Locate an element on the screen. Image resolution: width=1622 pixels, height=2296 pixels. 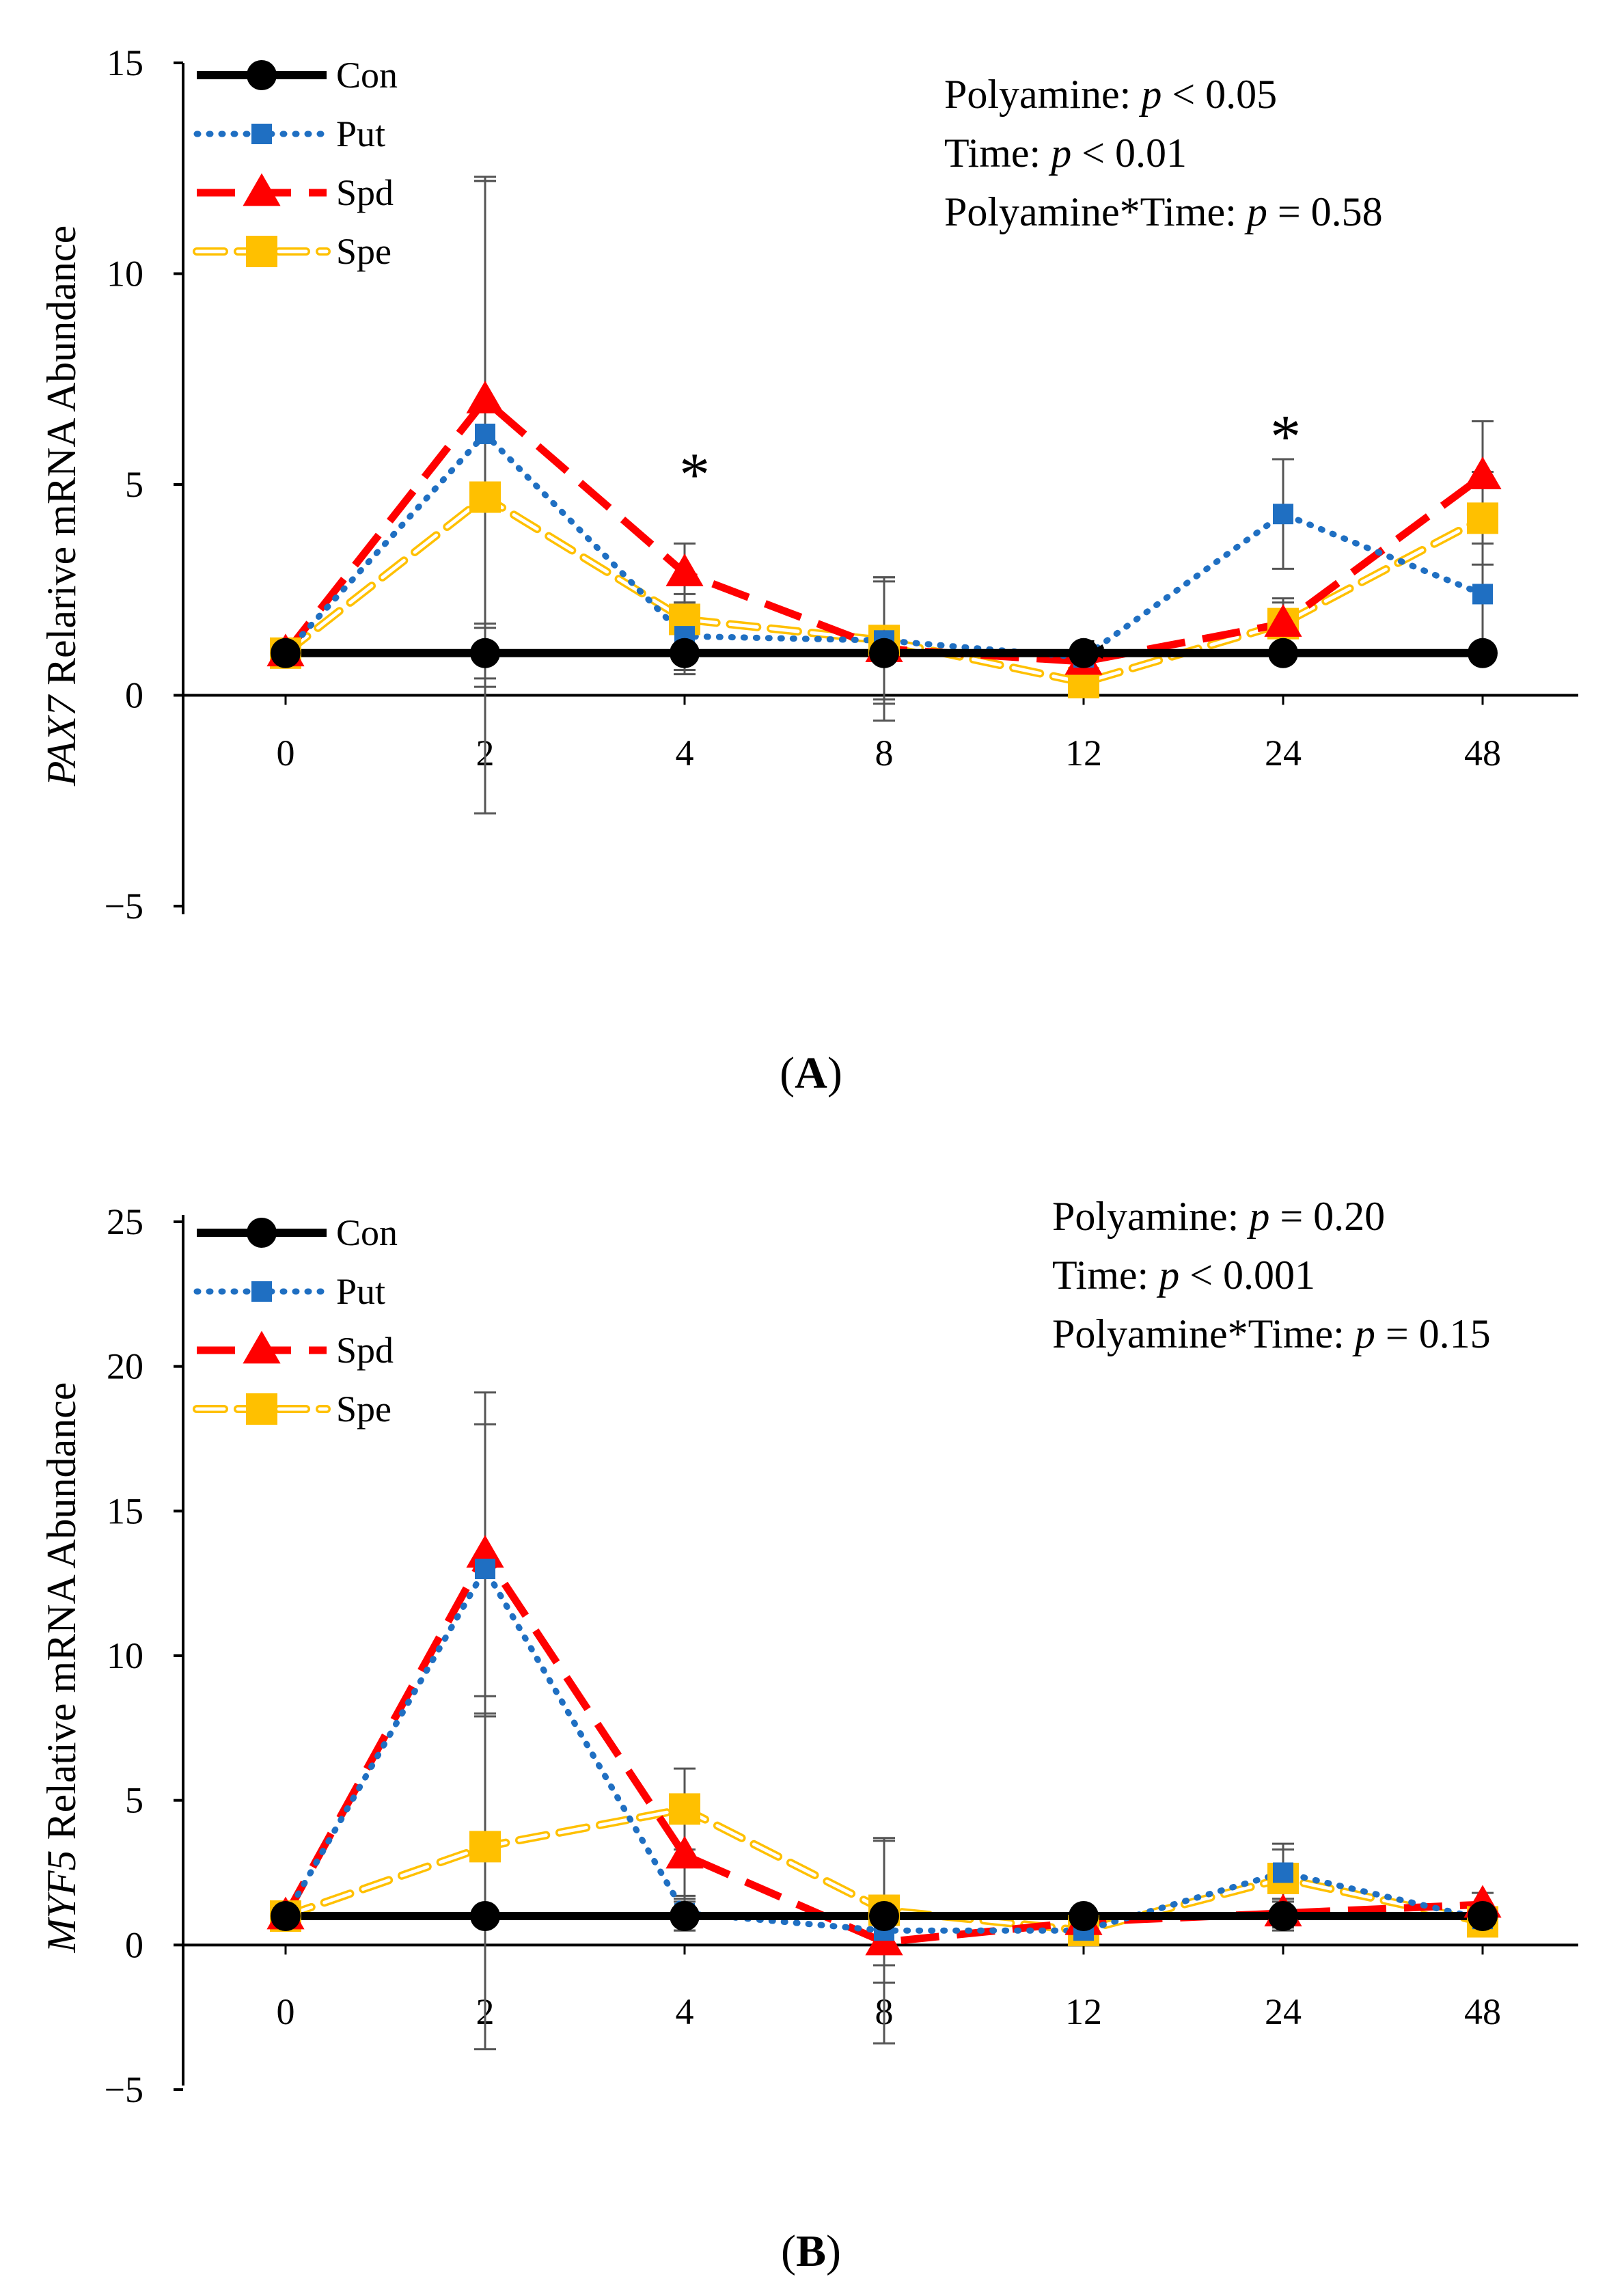
stats-line: Time: p < 0.01 is located at coordinates (1065, 153).